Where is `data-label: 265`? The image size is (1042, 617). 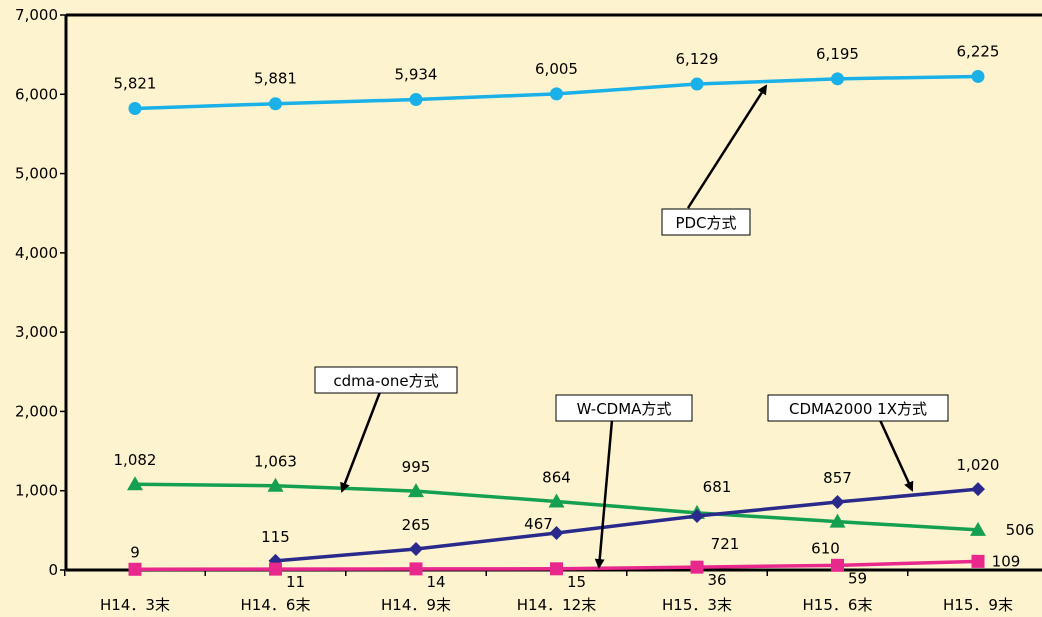 data-label: 265 is located at coordinates (416, 525).